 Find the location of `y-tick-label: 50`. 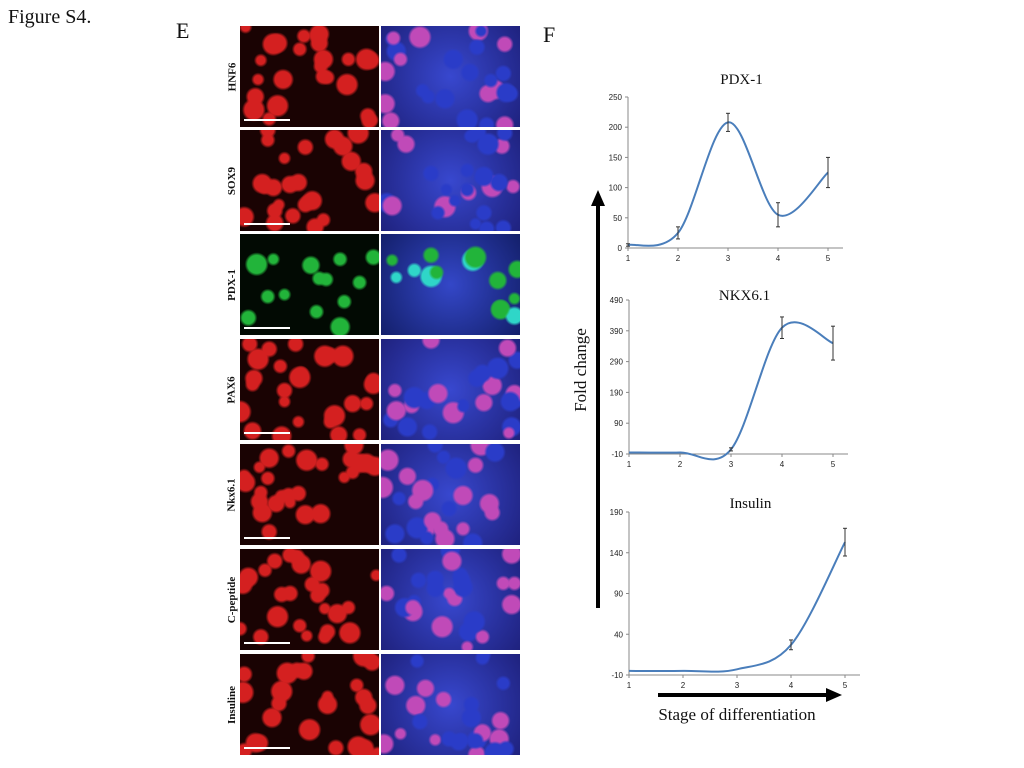

y-tick-label: 50 is located at coordinates (617, 218).